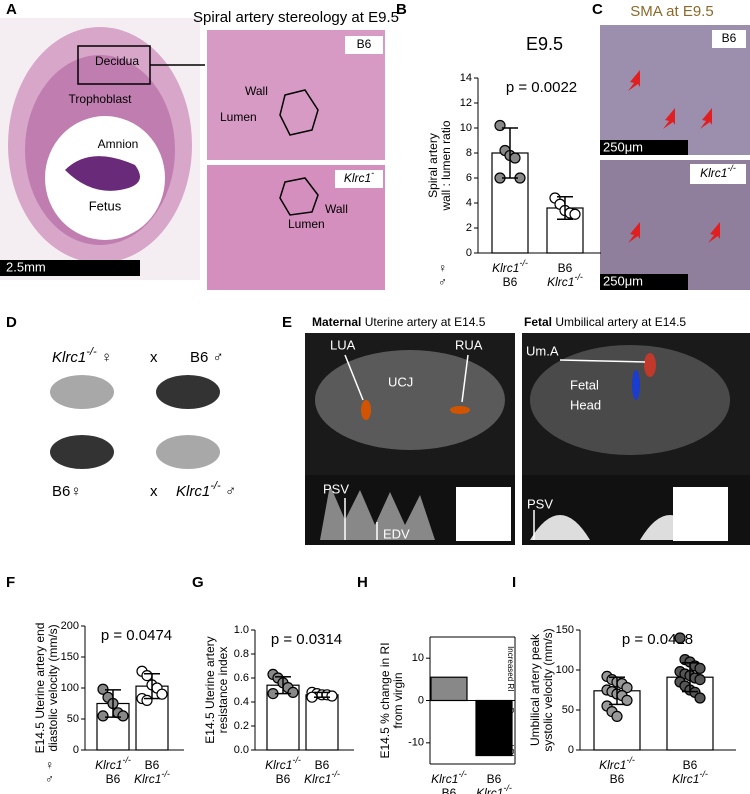 The height and width of the screenshot is (794, 750). What do you see at coordinates (372, 173) in the screenshot?
I see `text-part: -` at bounding box center [372, 173].